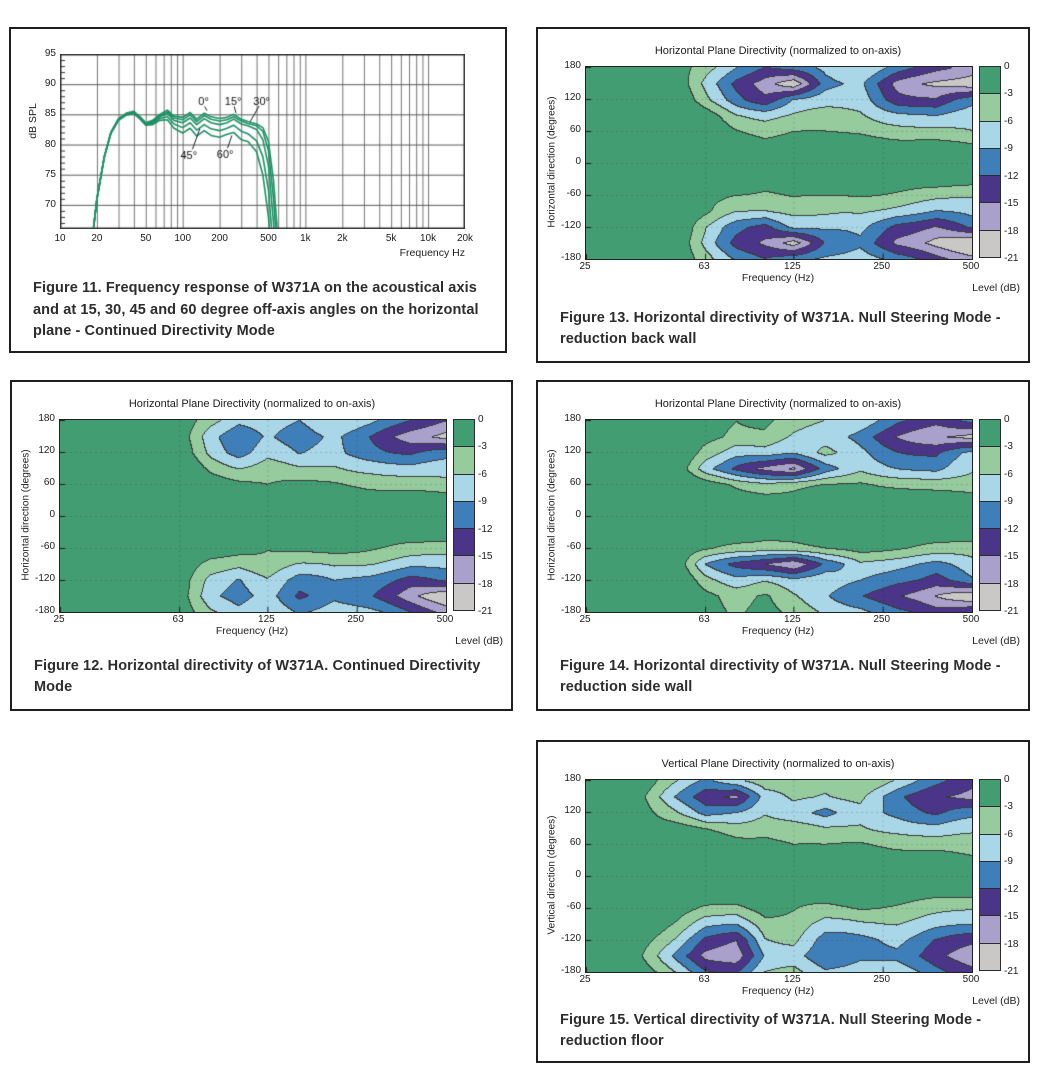 This screenshot has height=1080, width=1038. What do you see at coordinates (60, 238) in the screenshot?
I see `x-tick-label: 10` at bounding box center [60, 238].